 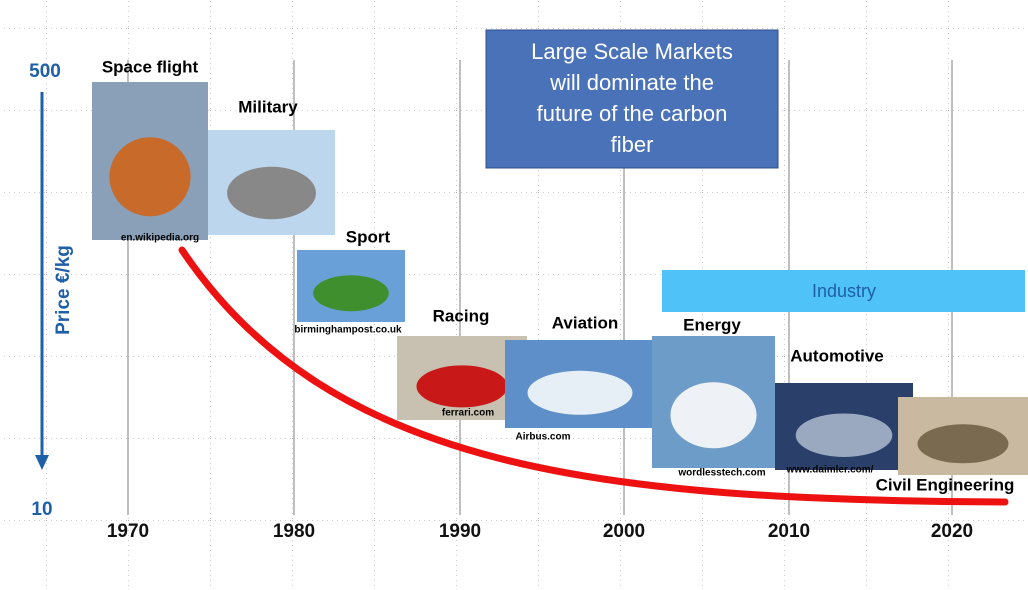 I want to click on year-label: 1990, so click(x=460, y=531).